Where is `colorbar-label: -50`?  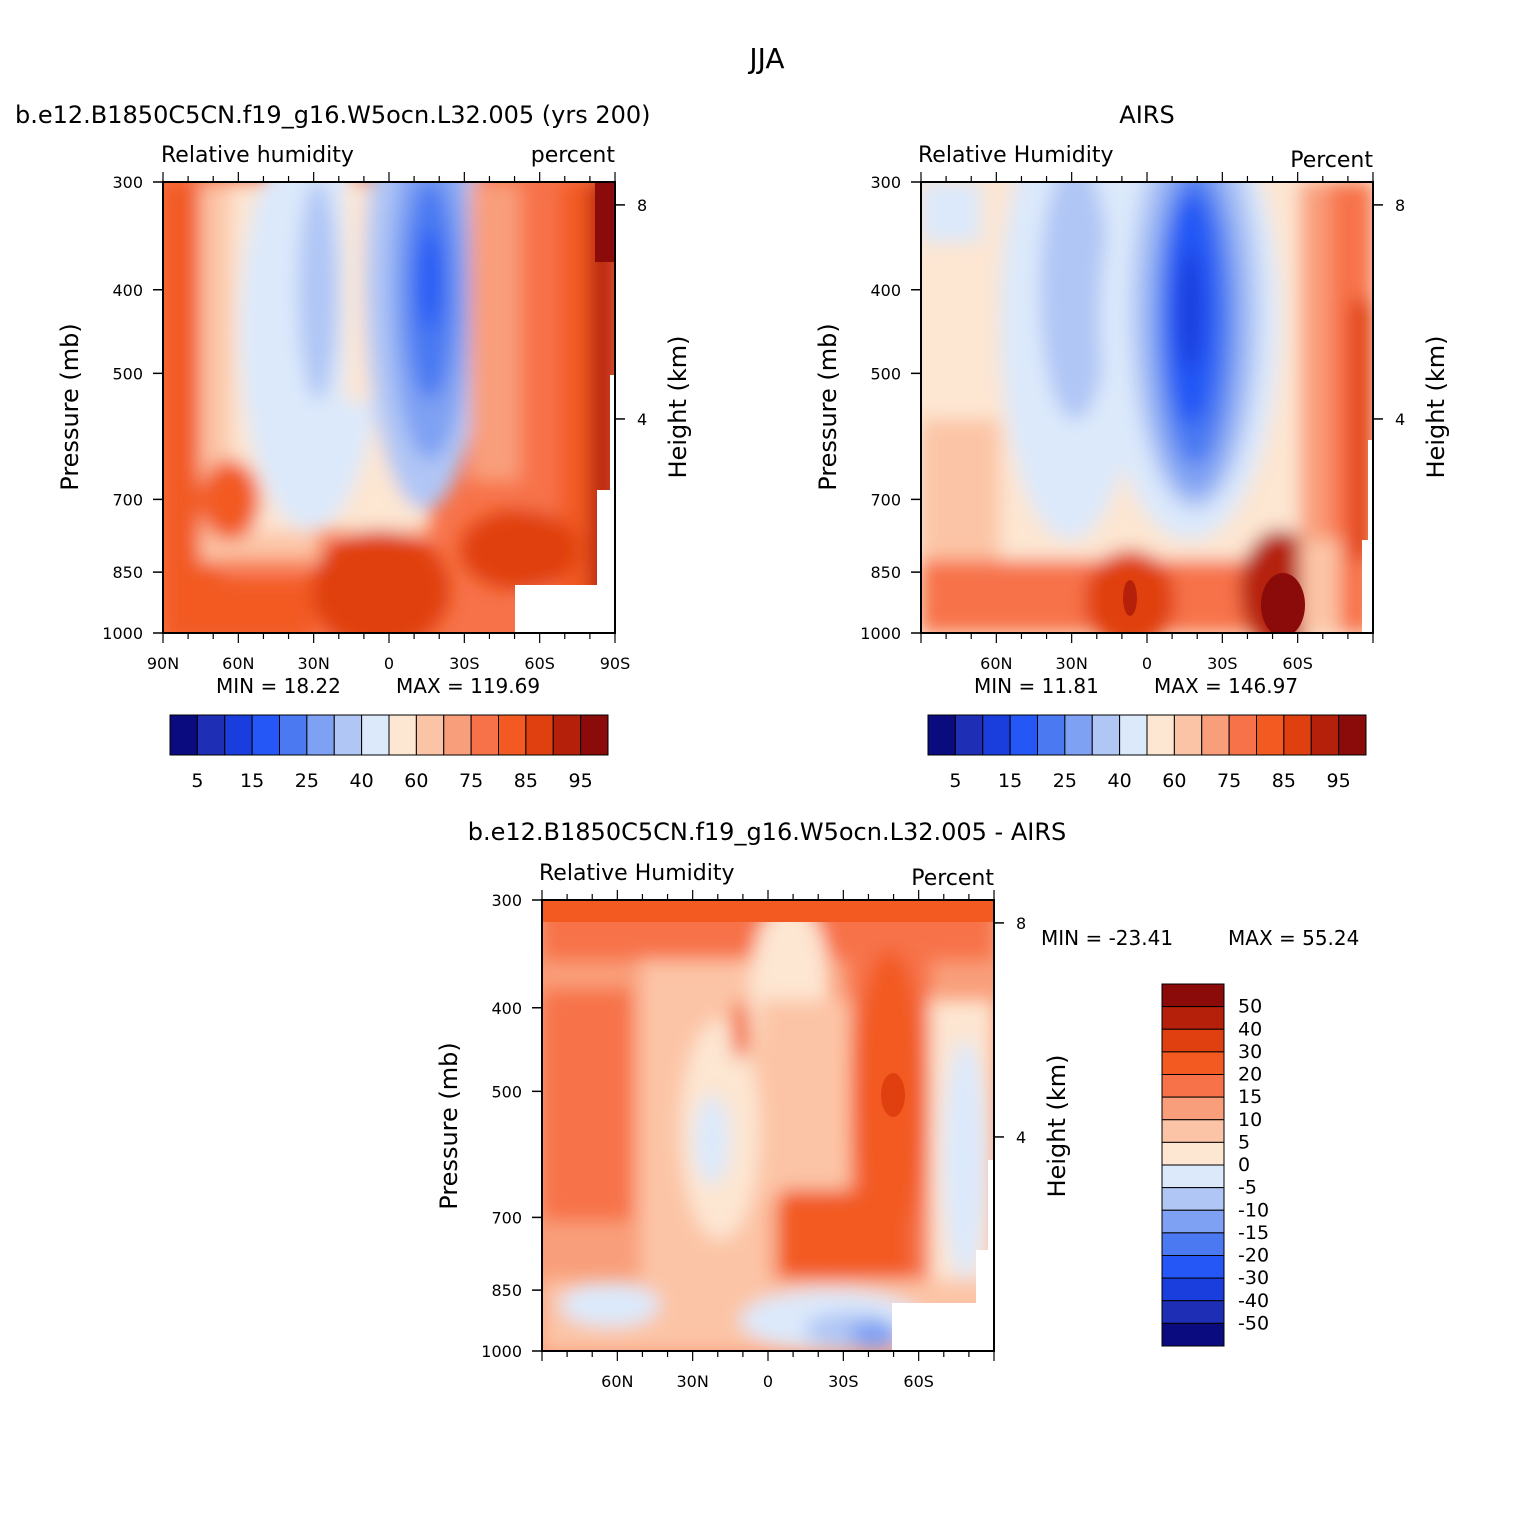 colorbar-label: -50 is located at coordinates (1253, 1323).